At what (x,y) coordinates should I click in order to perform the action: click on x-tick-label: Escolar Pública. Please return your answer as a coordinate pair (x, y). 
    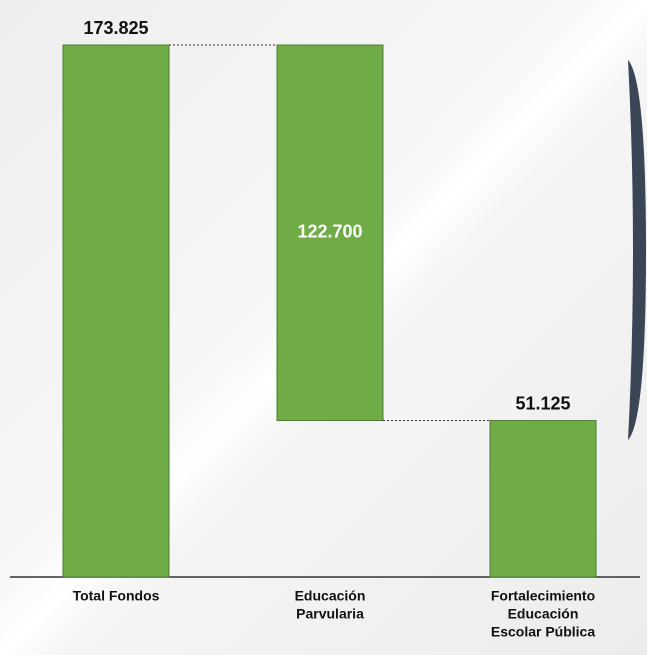
    Looking at the image, I should click on (543, 632).